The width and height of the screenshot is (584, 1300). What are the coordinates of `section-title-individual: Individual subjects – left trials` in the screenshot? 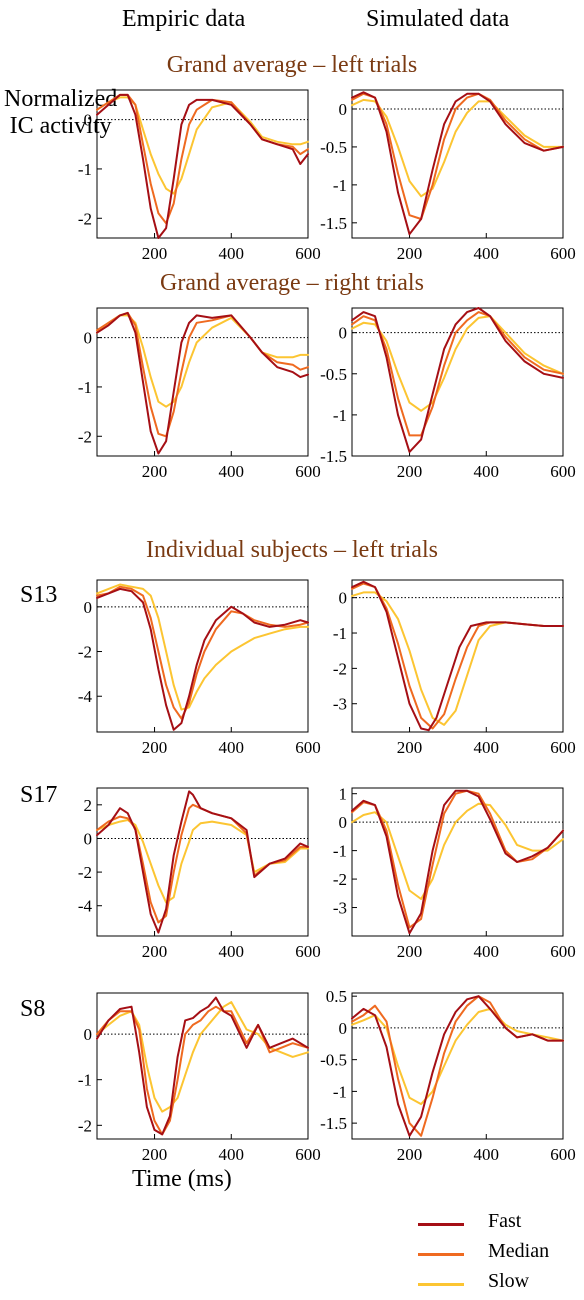 It's located at (292, 550).